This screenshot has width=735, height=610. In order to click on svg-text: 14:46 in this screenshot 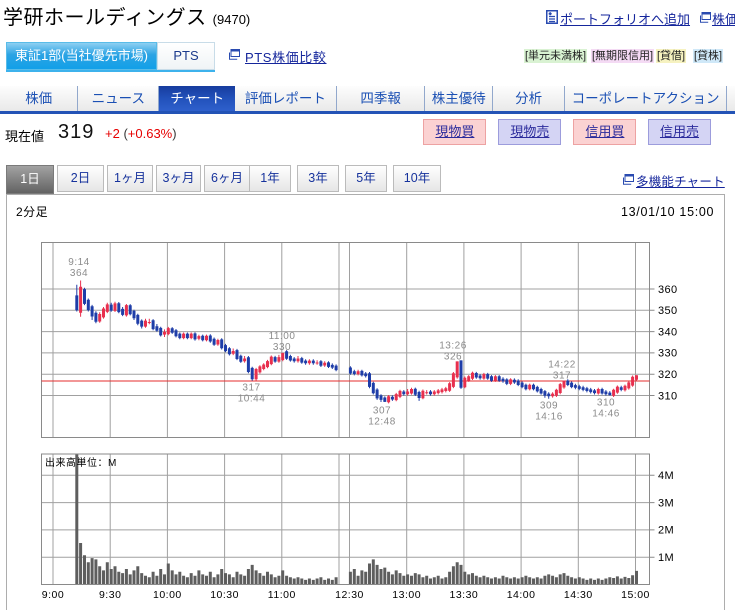, I will do `click(606, 414)`.